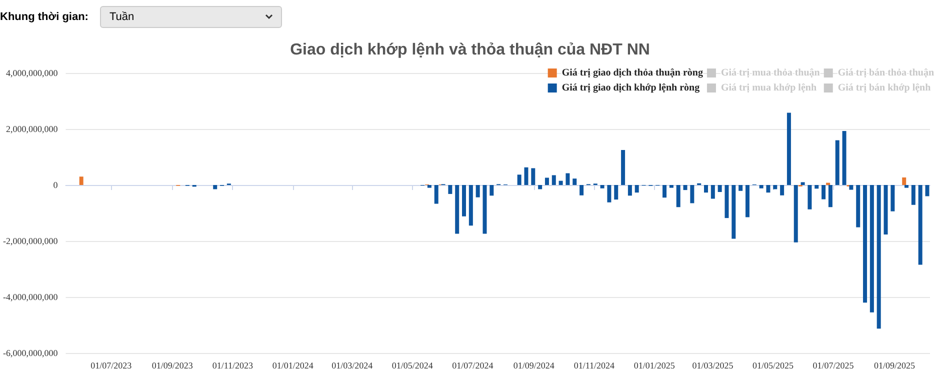 This screenshot has width=940, height=376. Describe the element at coordinates (833, 365) in the screenshot. I see `x-tick-label: 01/07/2025` at that location.